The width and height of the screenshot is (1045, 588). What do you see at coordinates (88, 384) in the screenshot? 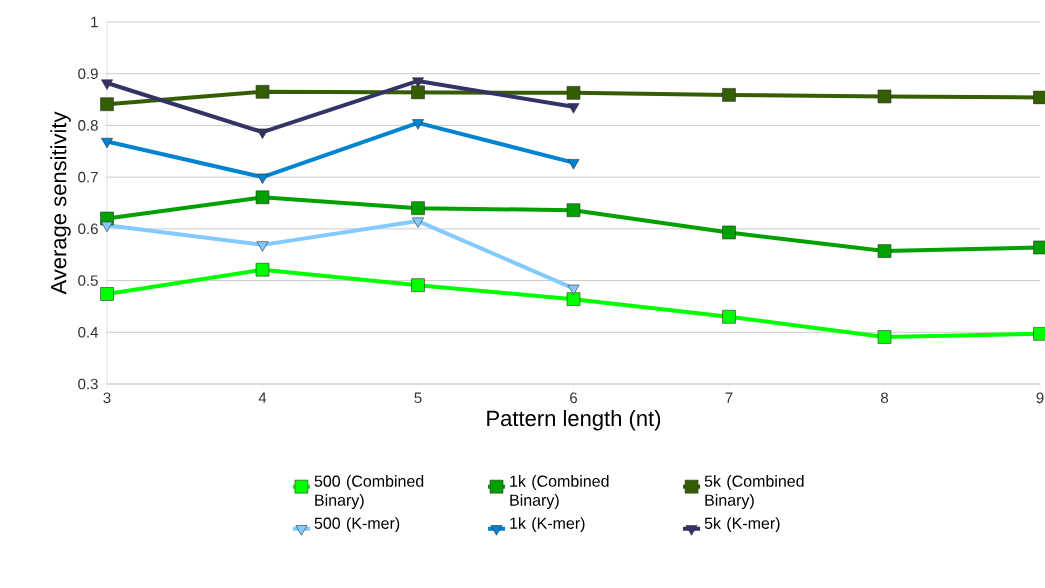
I see `y-tick-label: 0.3` at bounding box center [88, 384].